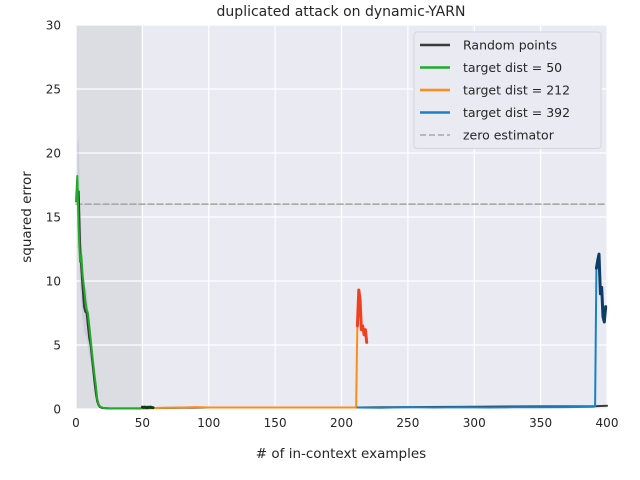  What do you see at coordinates (516, 112) in the screenshot?
I see `legend-label: target dist = 392` at bounding box center [516, 112].